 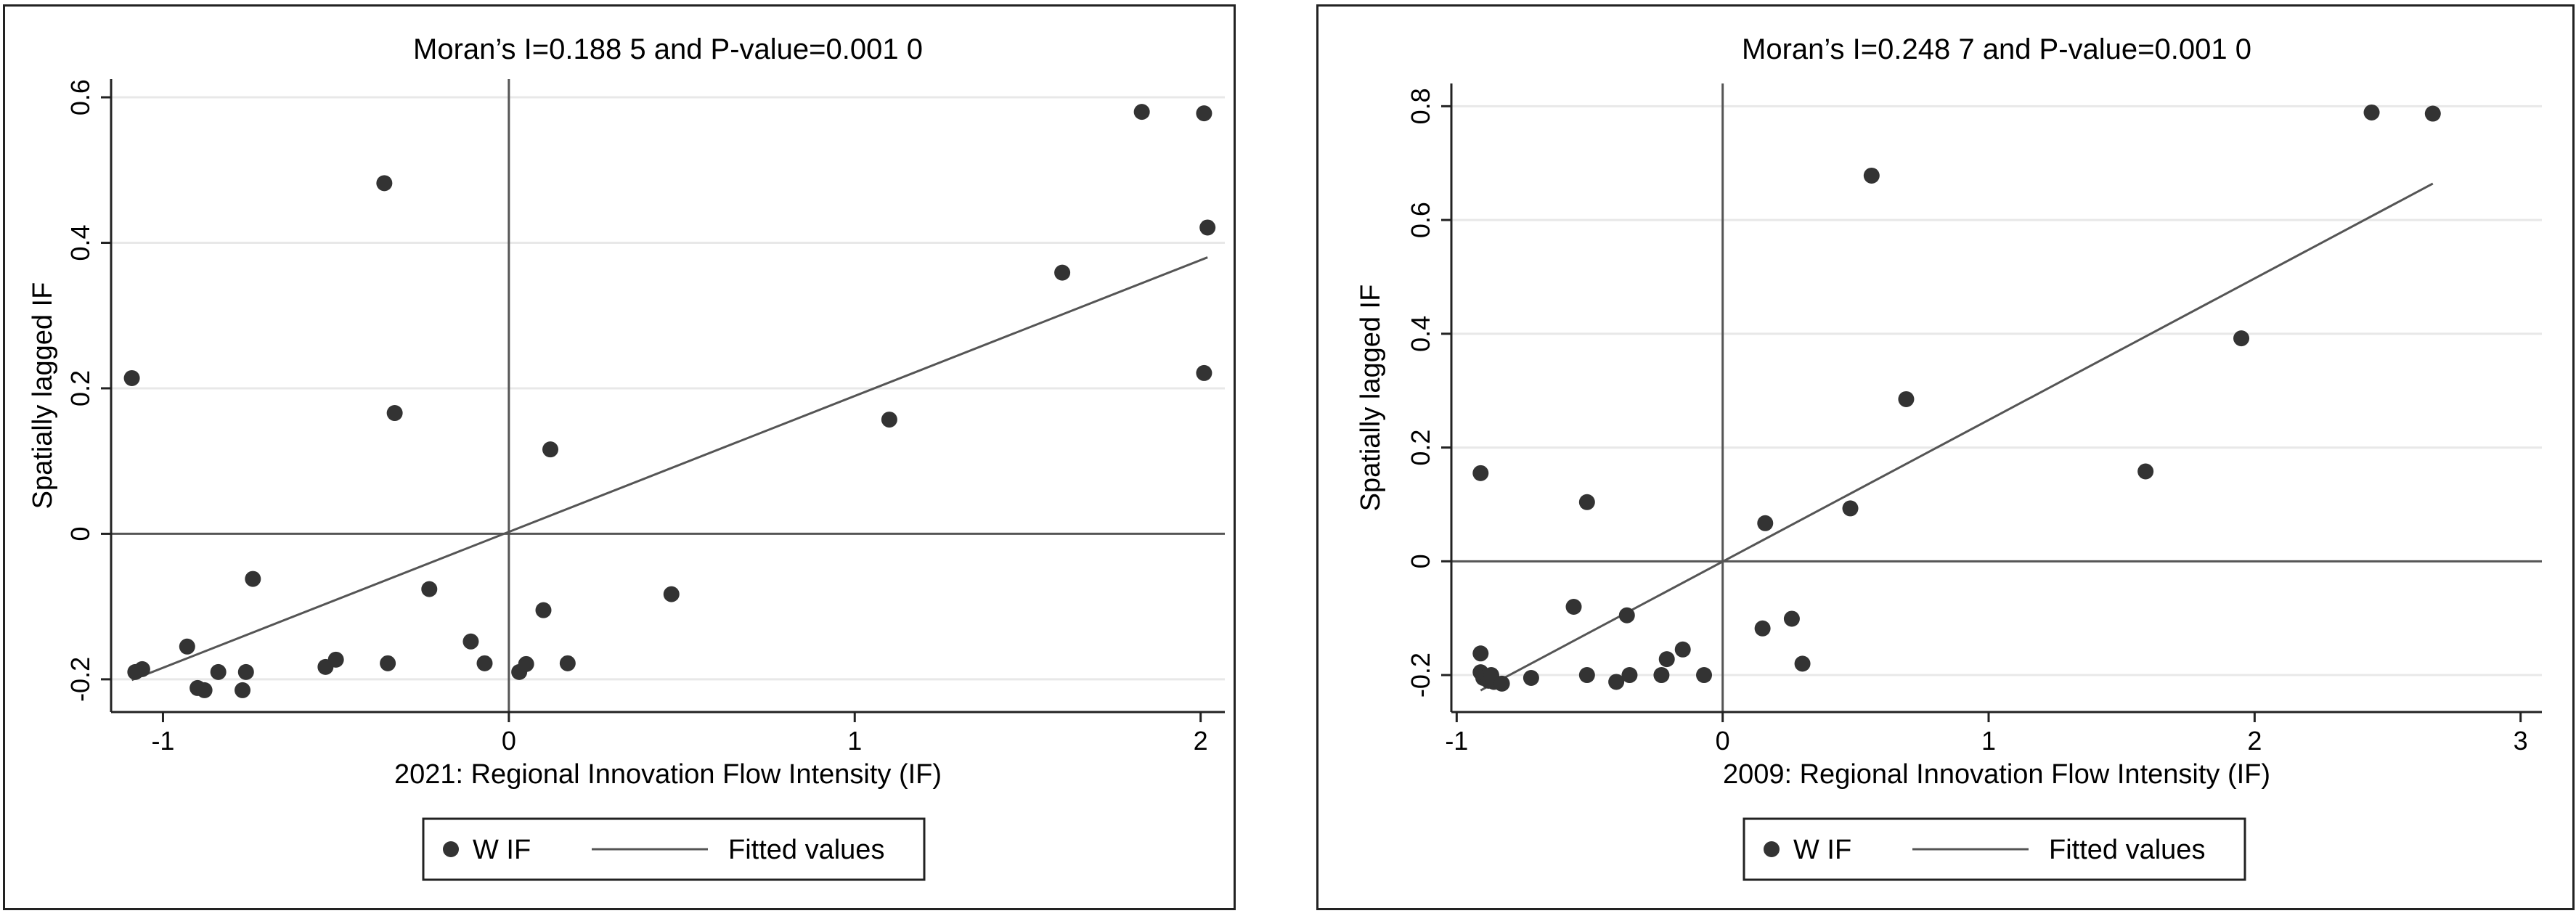 What do you see at coordinates (1996, 49) in the screenshot?
I see `chart-title: Moran’s I=0.248 7 and P-value=0.001 0` at bounding box center [1996, 49].